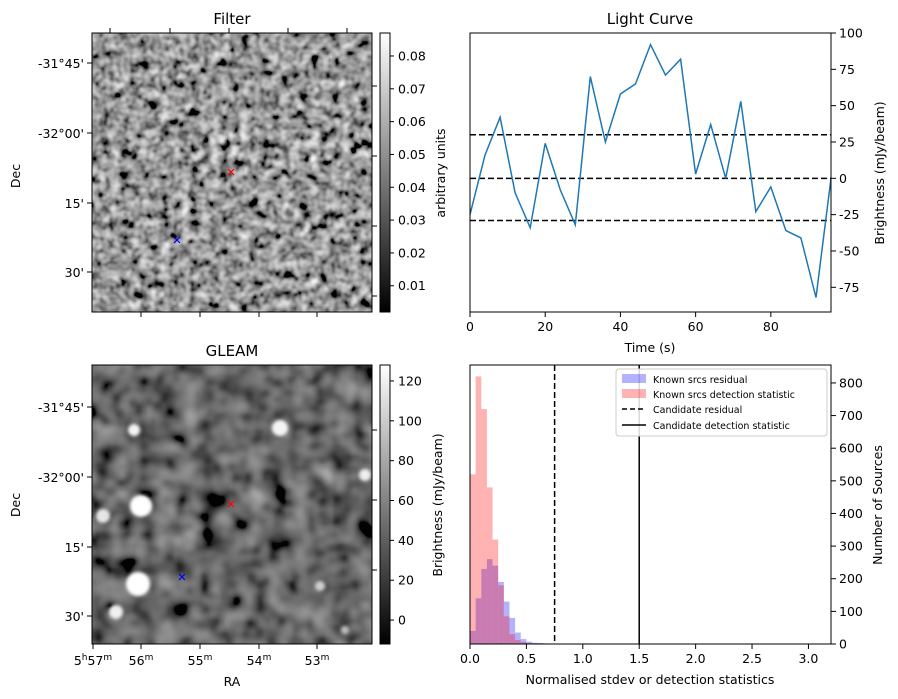 The width and height of the screenshot is (898, 699). Describe the element at coordinates (851, 382) in the screenshot. I see `y-tick-label: 800` at that location.